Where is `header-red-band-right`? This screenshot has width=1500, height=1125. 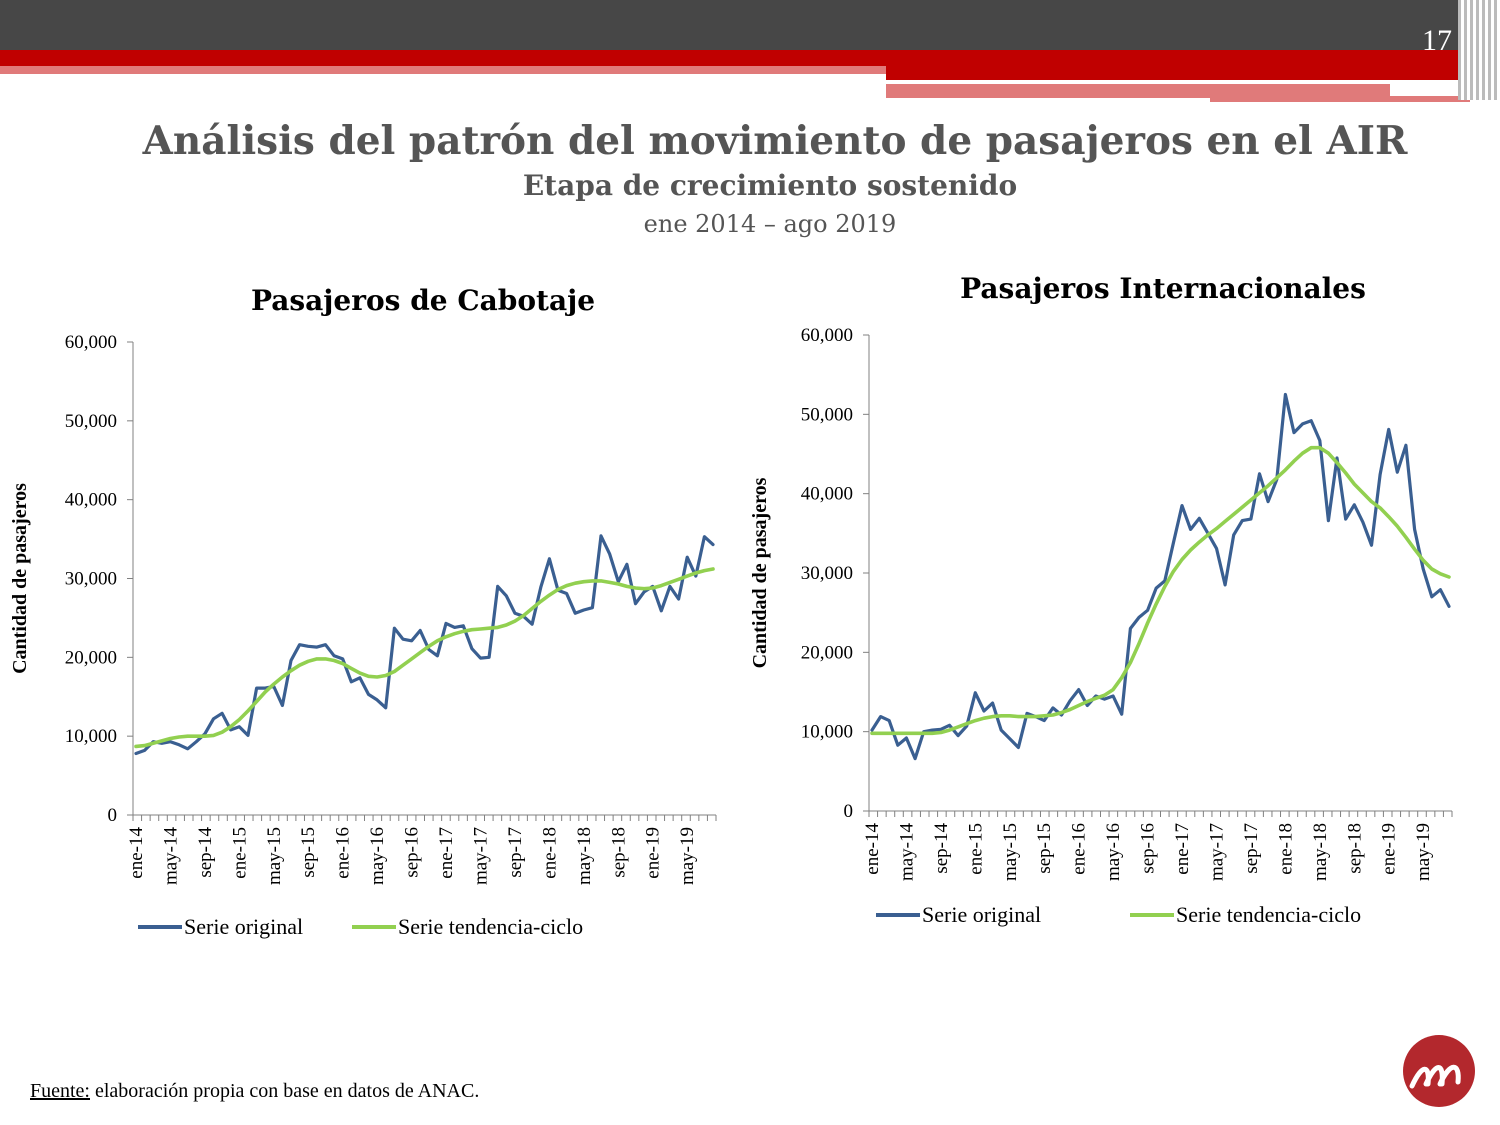
header-red-band-right is located at coordinates (1186, 73).